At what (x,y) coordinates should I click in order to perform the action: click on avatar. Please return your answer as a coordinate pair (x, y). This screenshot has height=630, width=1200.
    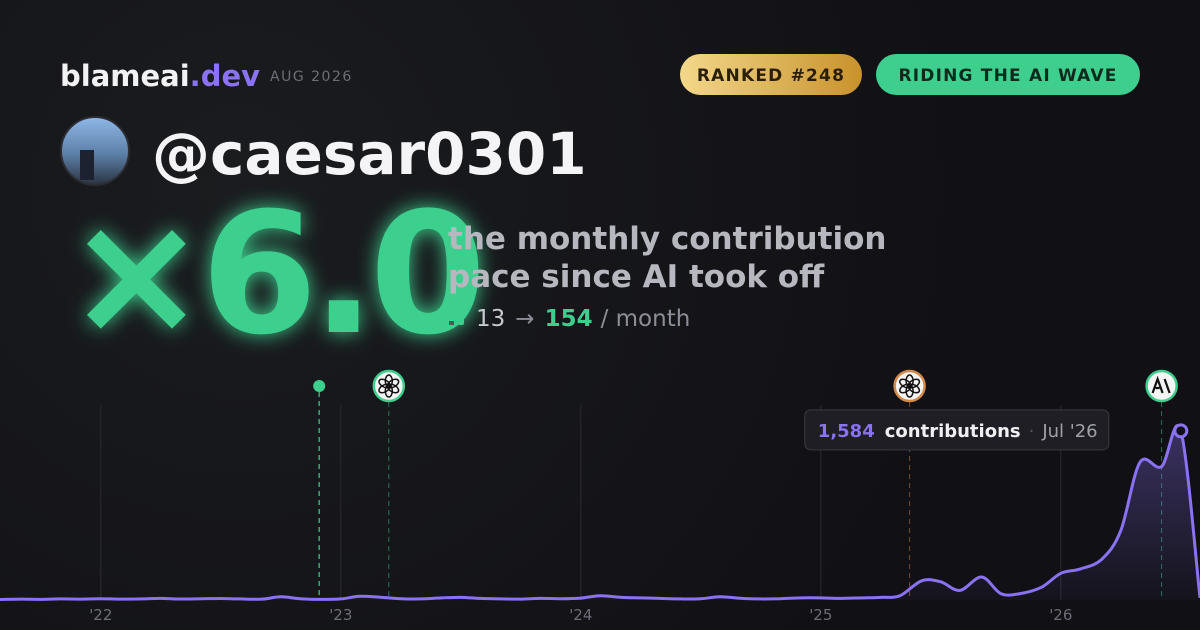
    Looking at the image, I should click on (95, 151).